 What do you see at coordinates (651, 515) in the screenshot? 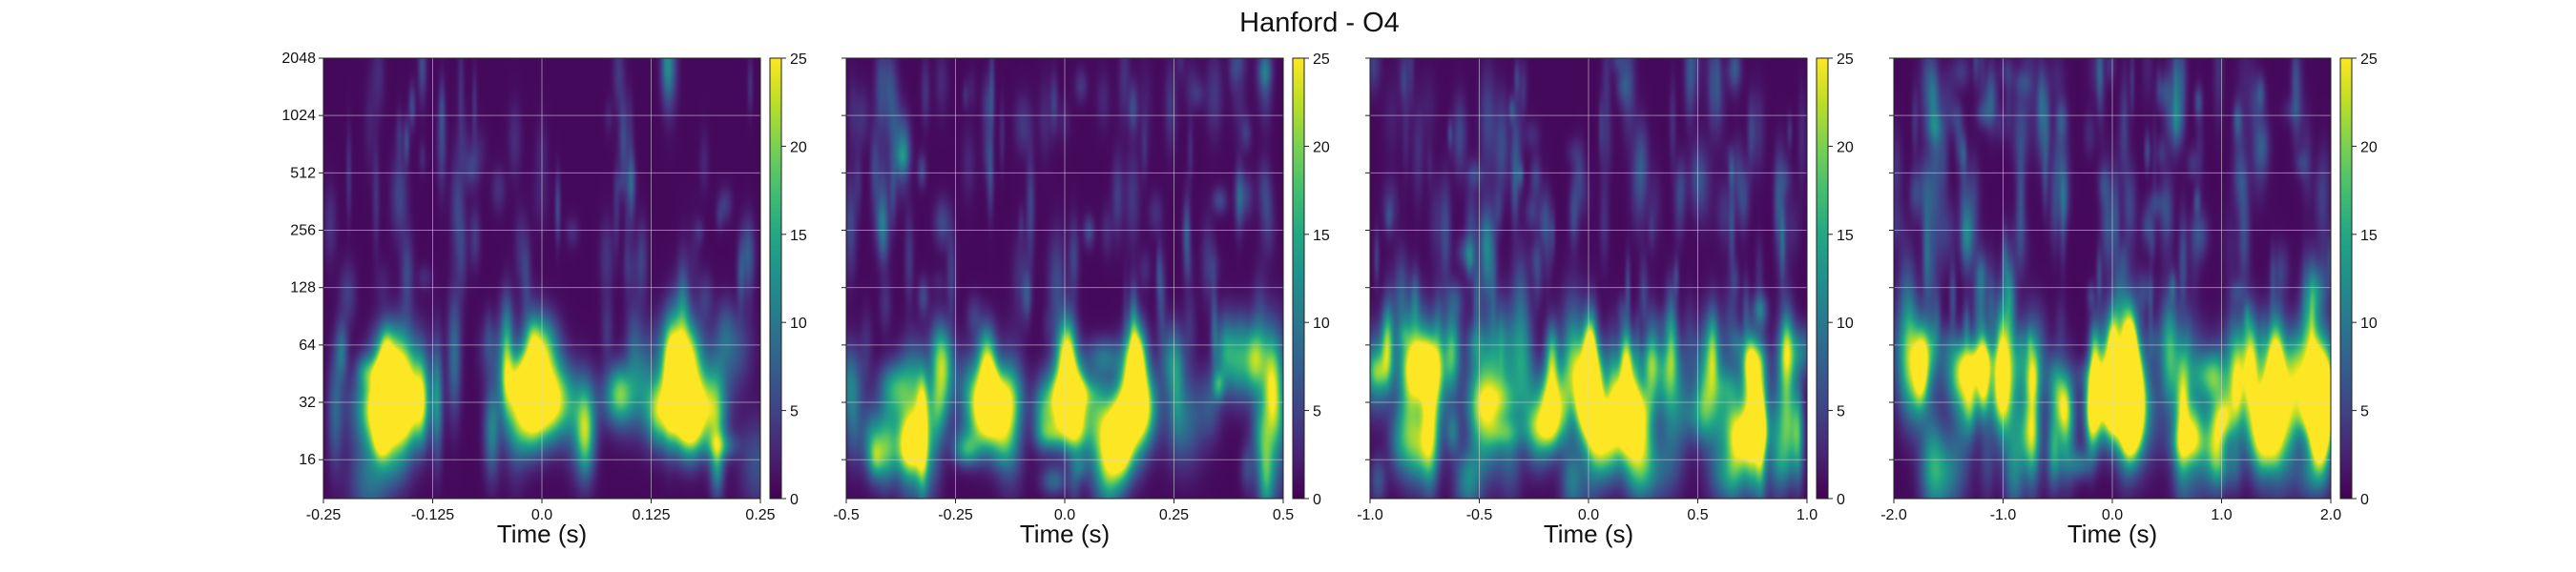
I see `x-tick-label: 0.125` at bounding box center [651, 515].